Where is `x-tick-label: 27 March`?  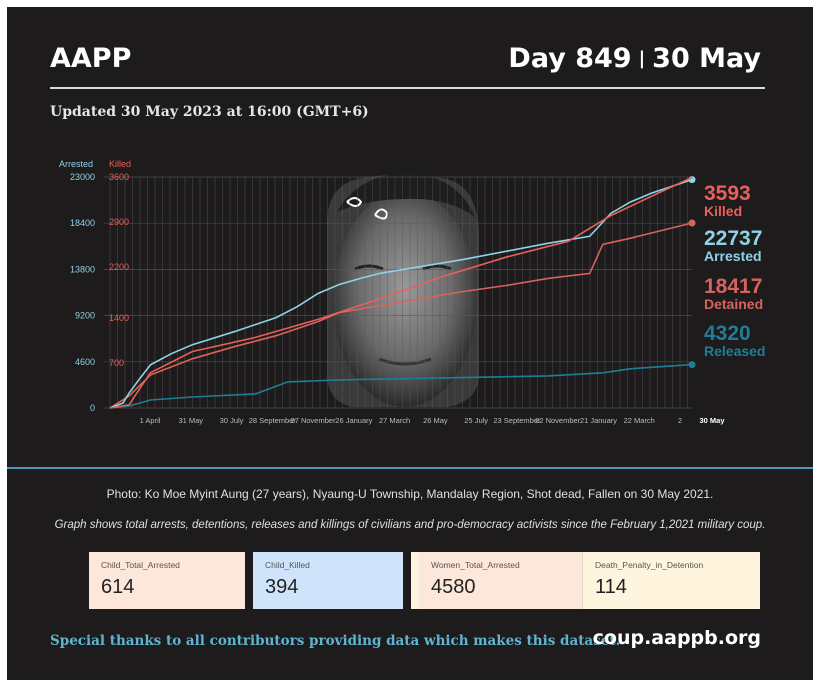
x-tick-label: 27 March is located at coordinates (394, 420).